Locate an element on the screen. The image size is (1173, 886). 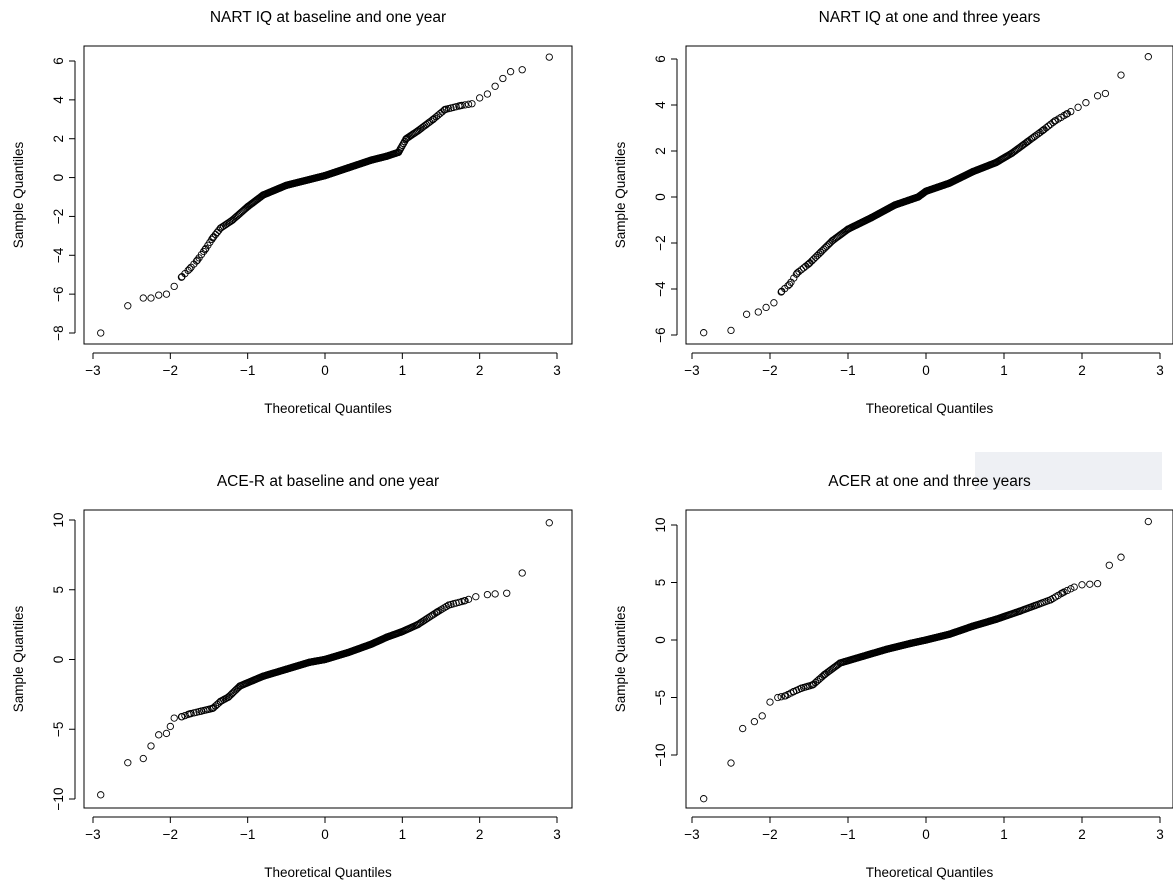
x-tick-label: −1 is located at coordinates (247, 370).